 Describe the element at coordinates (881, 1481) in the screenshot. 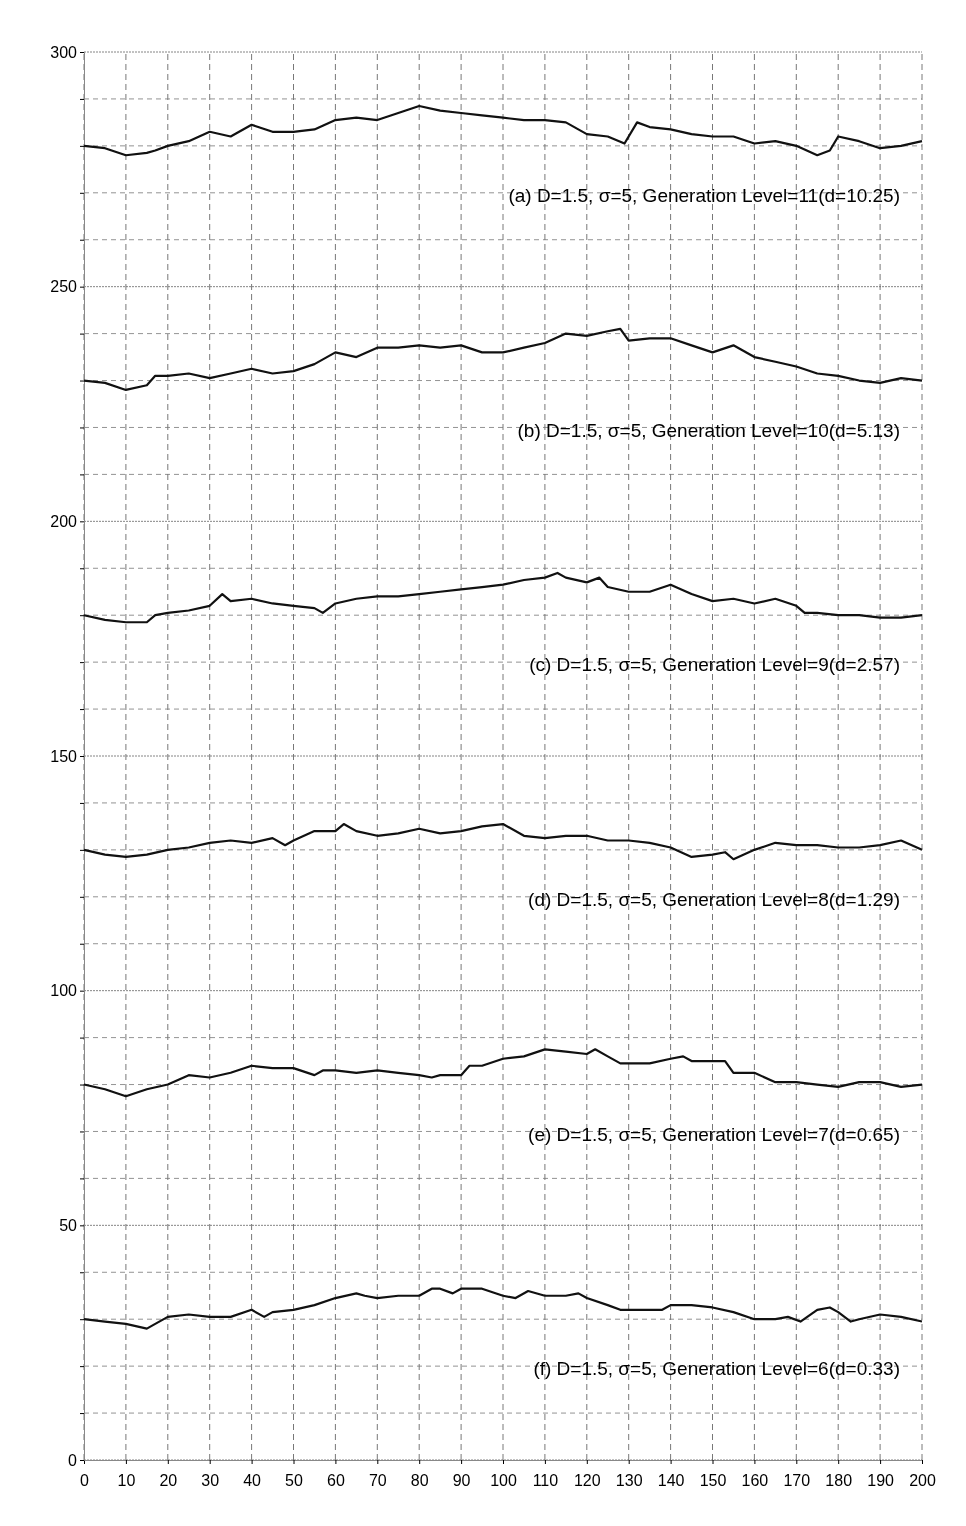

I see `x-tick-label: 190` at that location.